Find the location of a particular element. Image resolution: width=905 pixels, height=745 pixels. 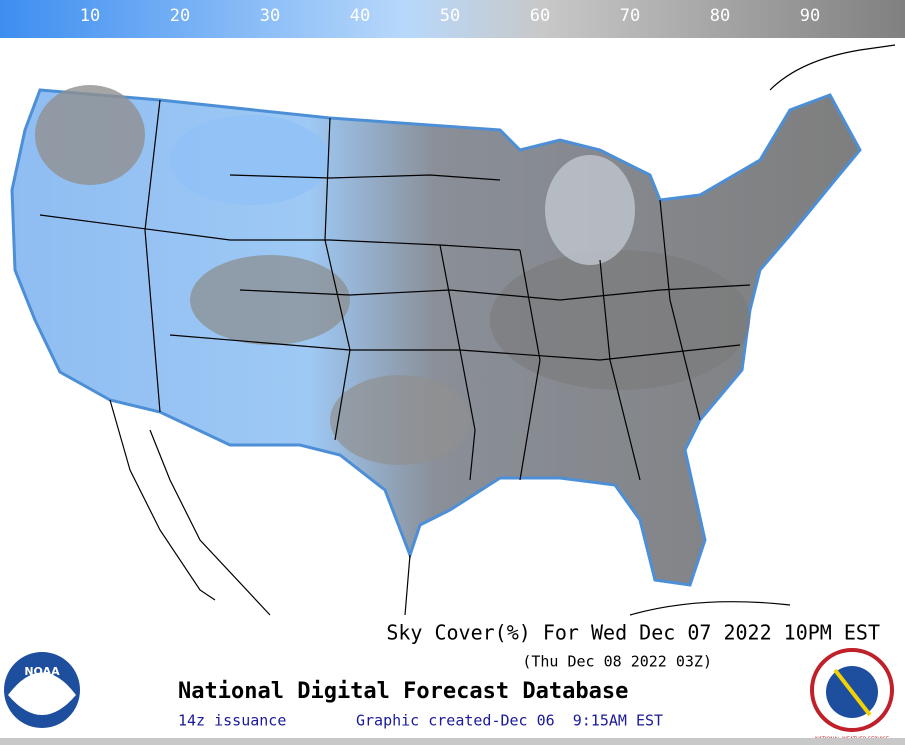

noaa-logo: NOAA is located at coordinates (42, 690).